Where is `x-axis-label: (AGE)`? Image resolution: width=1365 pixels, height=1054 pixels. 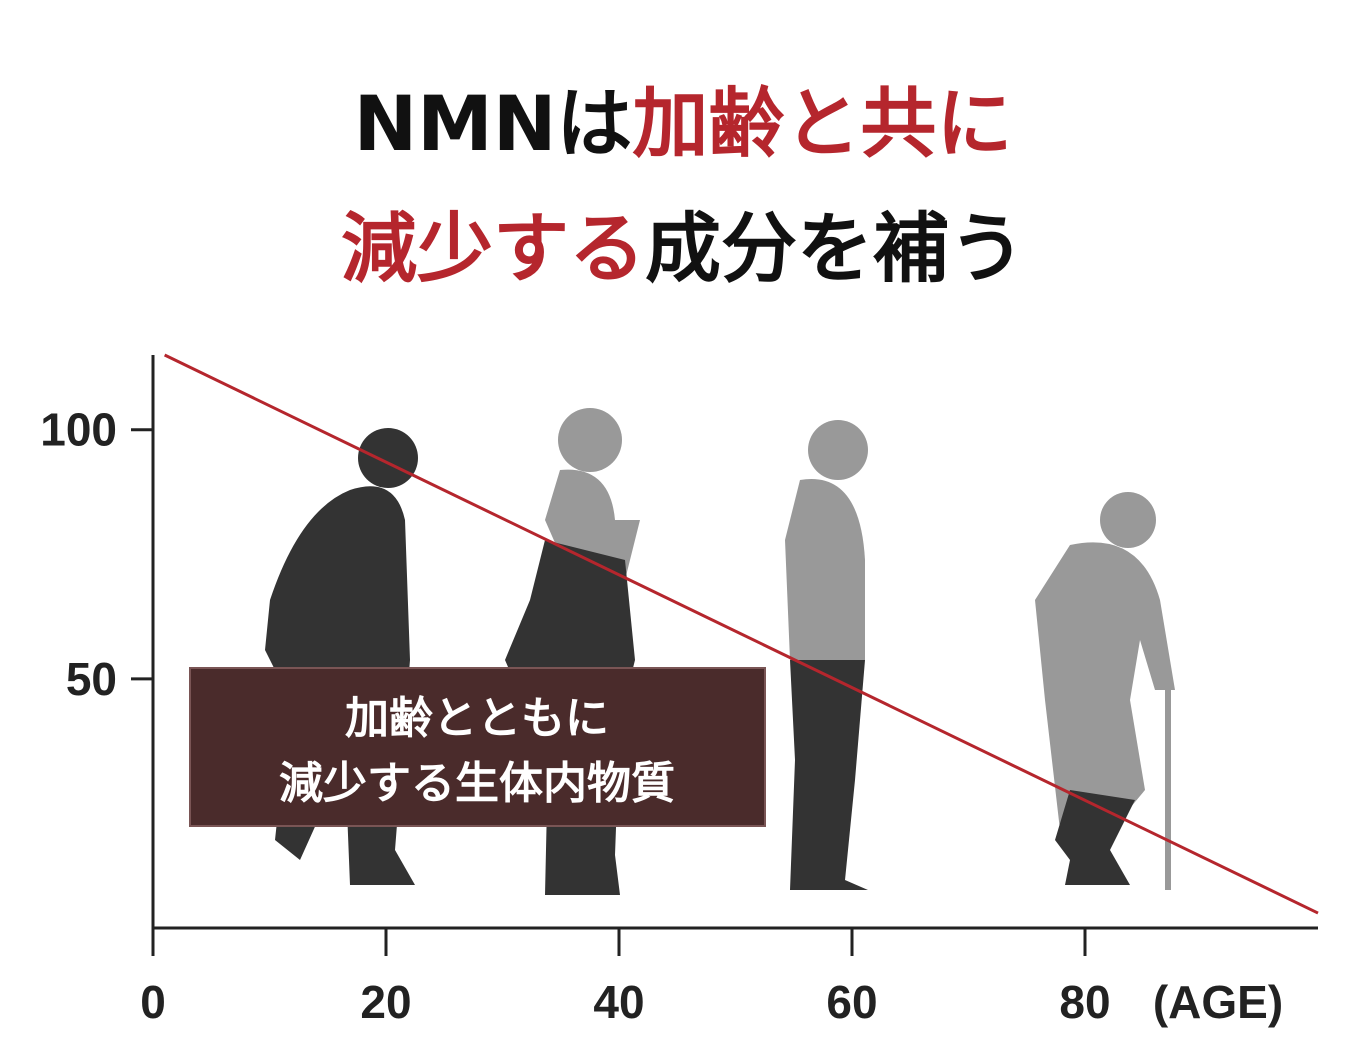
x-axis-label: (AGE) is located at coordinates (1218, 1002).